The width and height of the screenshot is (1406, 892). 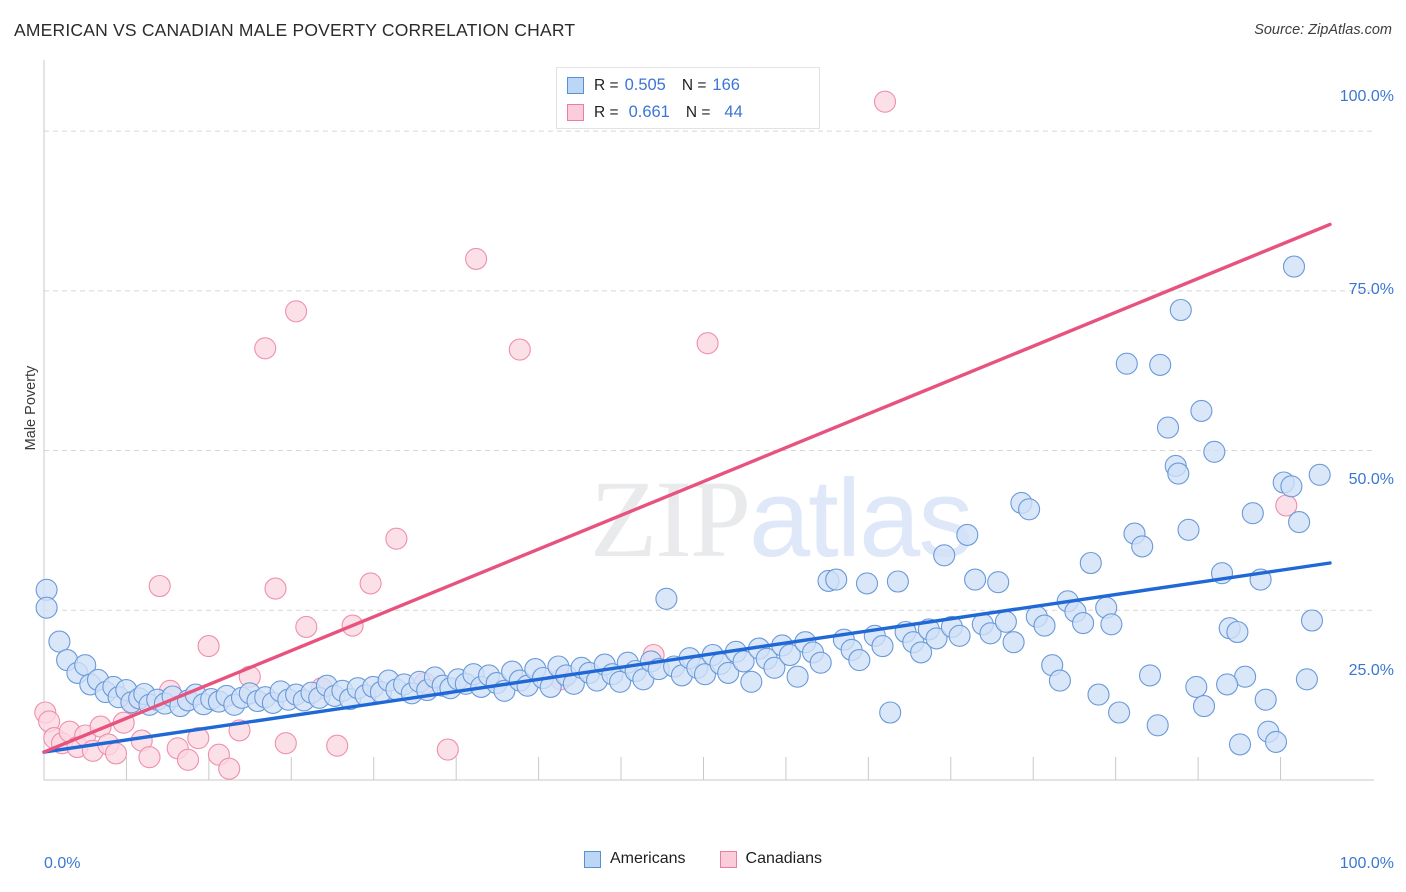 What do you see at coordinates (645, 85) in the screenshot?
I see `americans-r-value: 0.505` at bounding box center [645, 85].